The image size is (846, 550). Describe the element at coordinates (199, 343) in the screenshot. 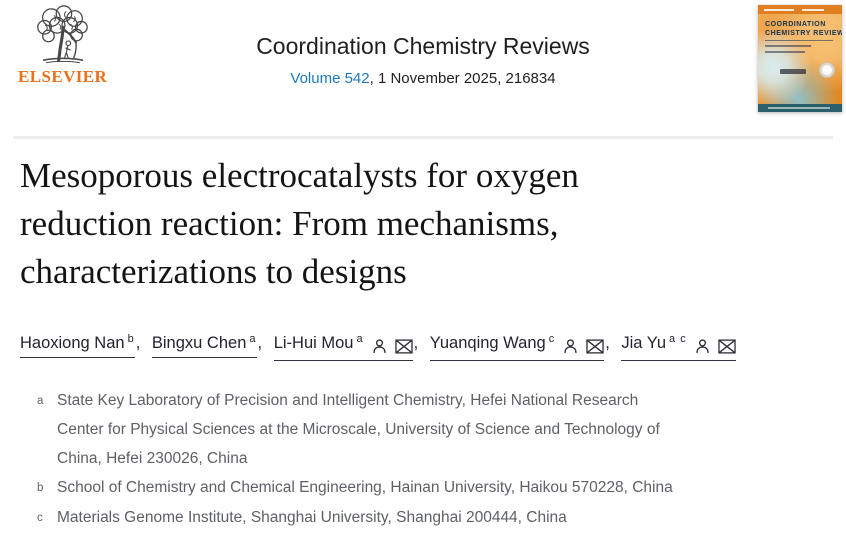

I see `author-name: Bingxu Chen` at that location.